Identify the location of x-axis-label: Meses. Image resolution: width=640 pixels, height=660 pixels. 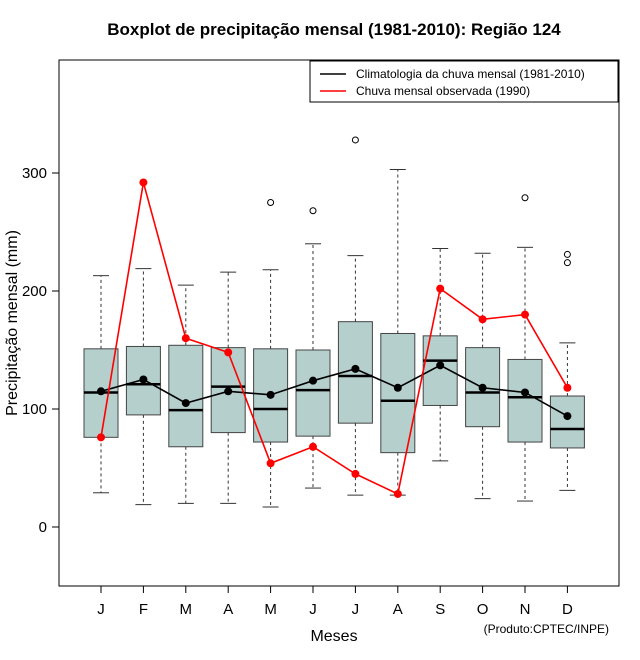
(333, 636).